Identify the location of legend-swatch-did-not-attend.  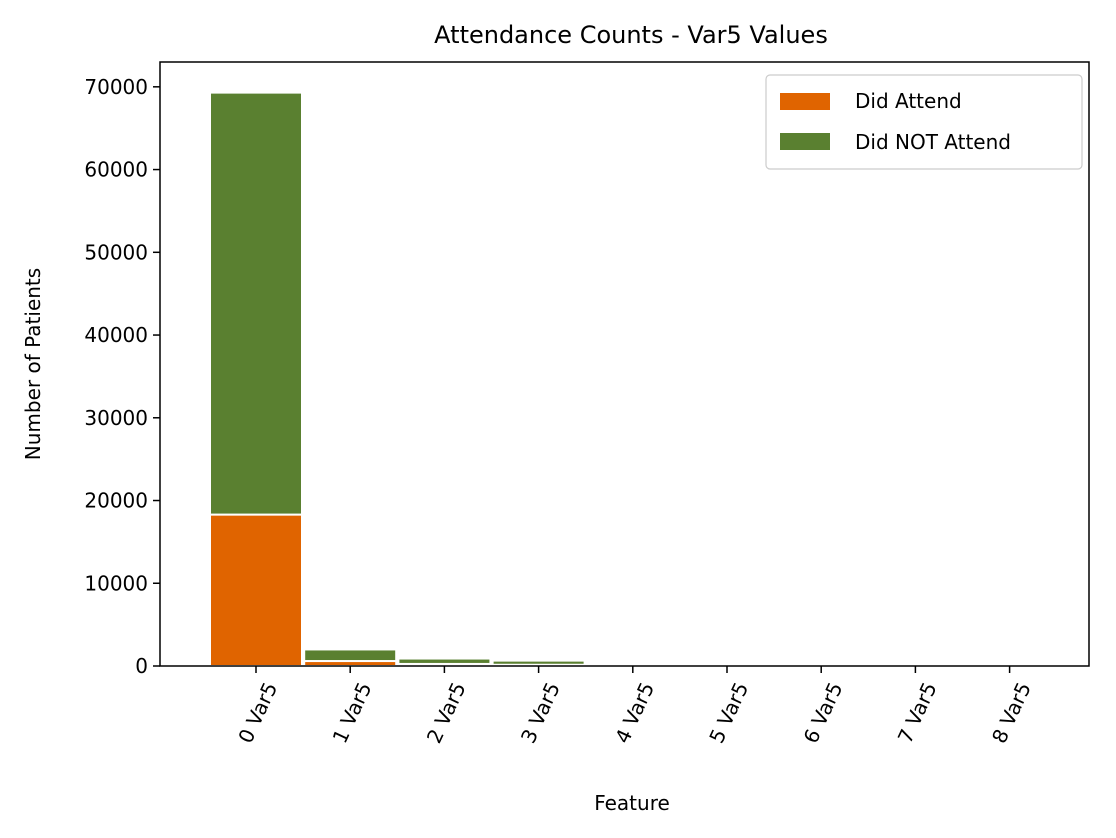
(805, 141).